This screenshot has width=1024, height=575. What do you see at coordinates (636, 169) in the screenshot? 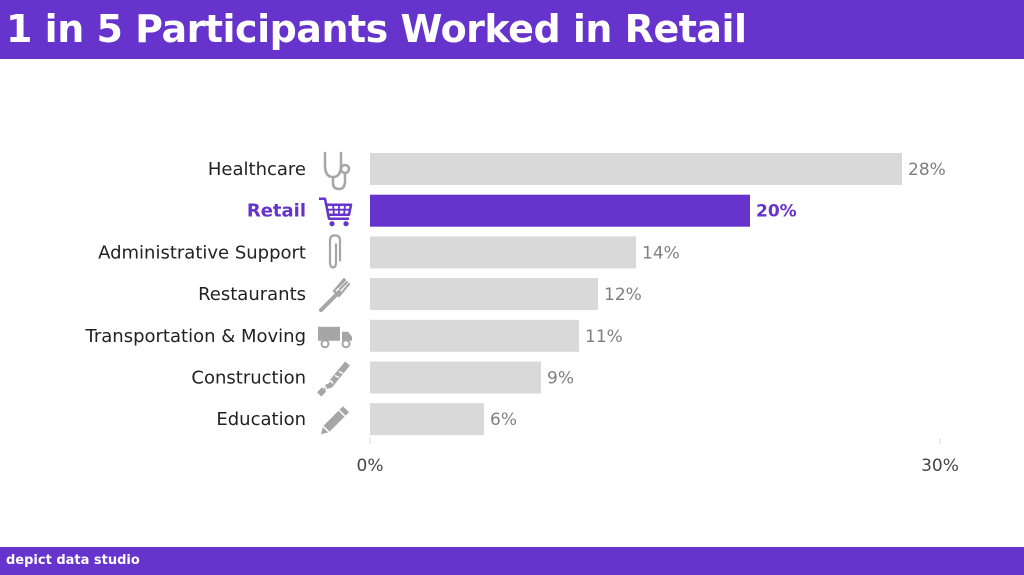
I see `bar-healthcare` at bounding box center [636, 169].